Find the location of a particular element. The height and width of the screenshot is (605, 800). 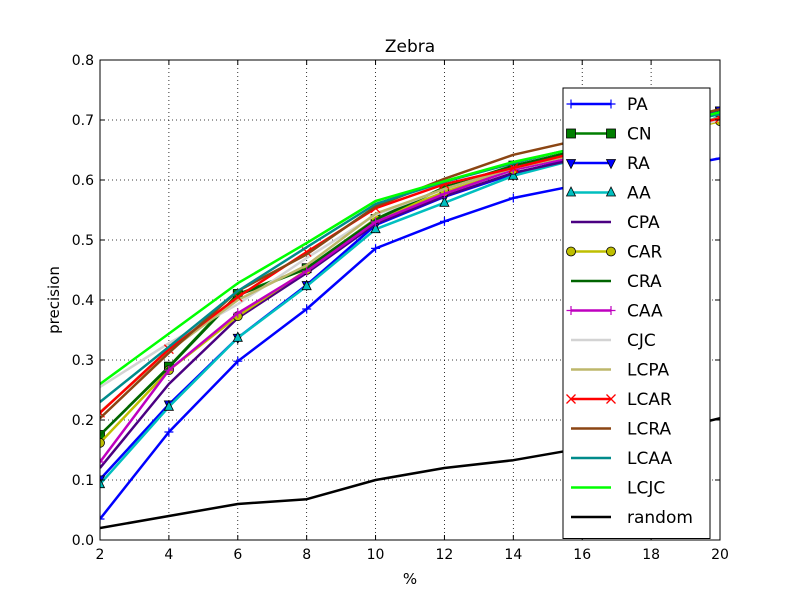

data-point-cn is located at coordinates (102, 435).